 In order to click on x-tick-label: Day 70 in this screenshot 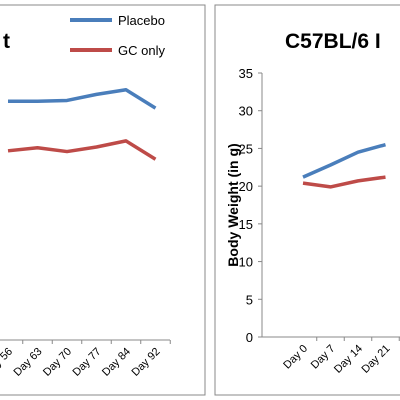, I will do `click(57, 362)`.